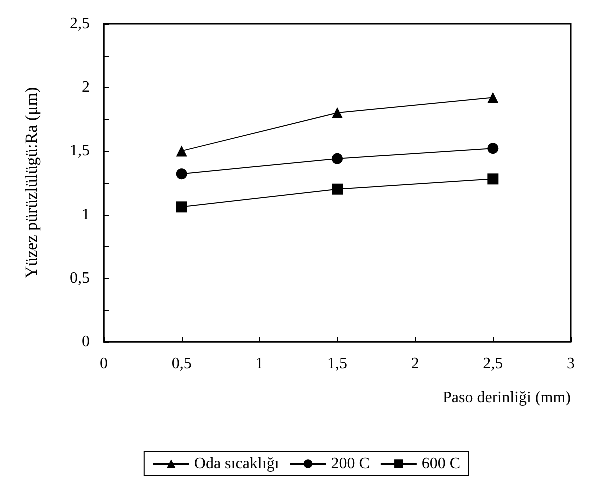 The width and height of the screenshot is (613, 488). Describe the element at coordinates (86, 87) in the screenshot. I see `y-tick-label: 2` at that location.